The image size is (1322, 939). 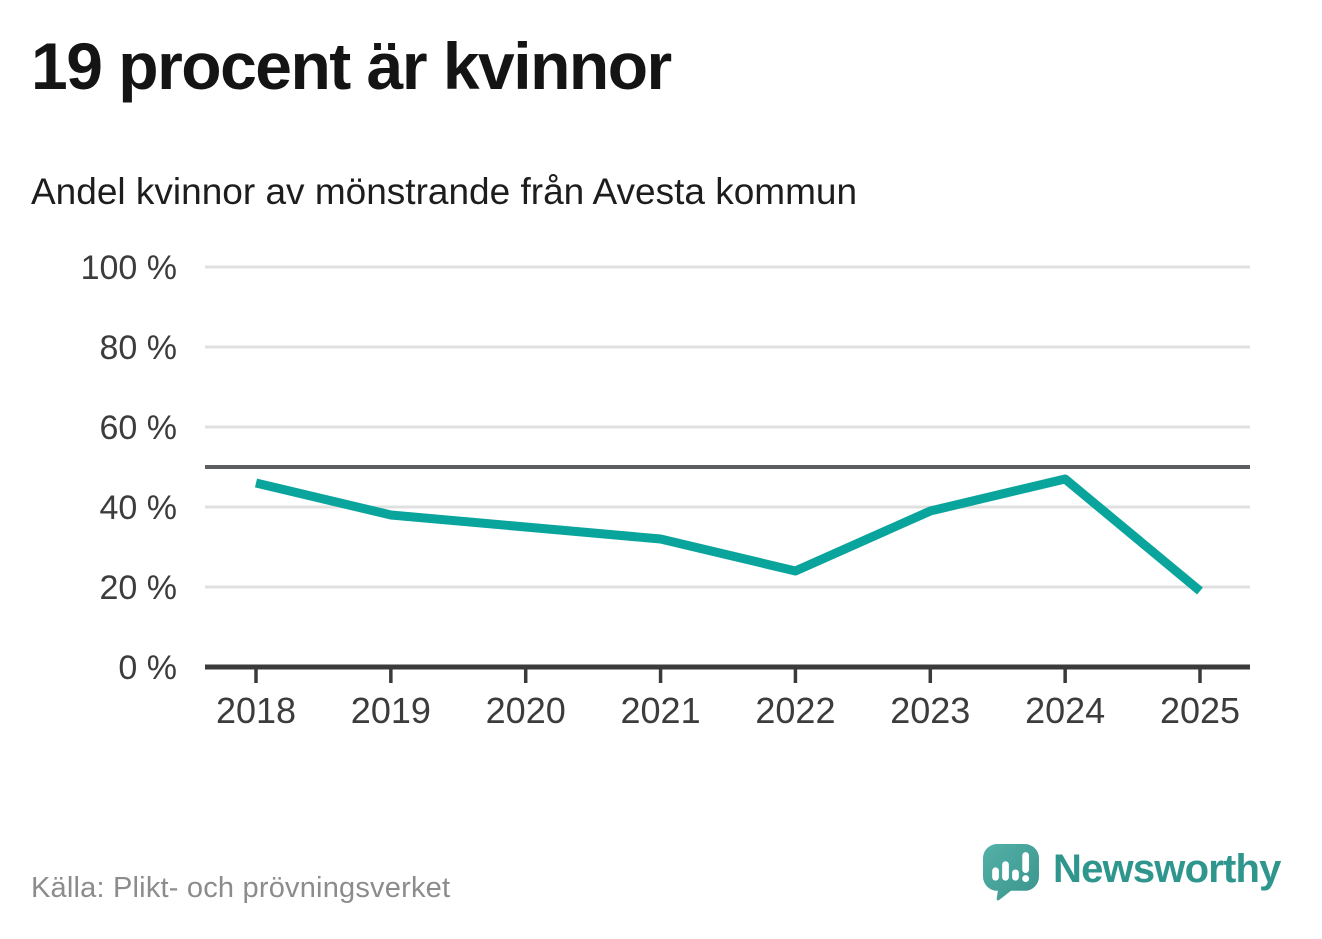 What do you see at coordinates (391, 710) in the screenshot?
I see `x-tick-label-2019: 2019` at bounding box center [391, 710].